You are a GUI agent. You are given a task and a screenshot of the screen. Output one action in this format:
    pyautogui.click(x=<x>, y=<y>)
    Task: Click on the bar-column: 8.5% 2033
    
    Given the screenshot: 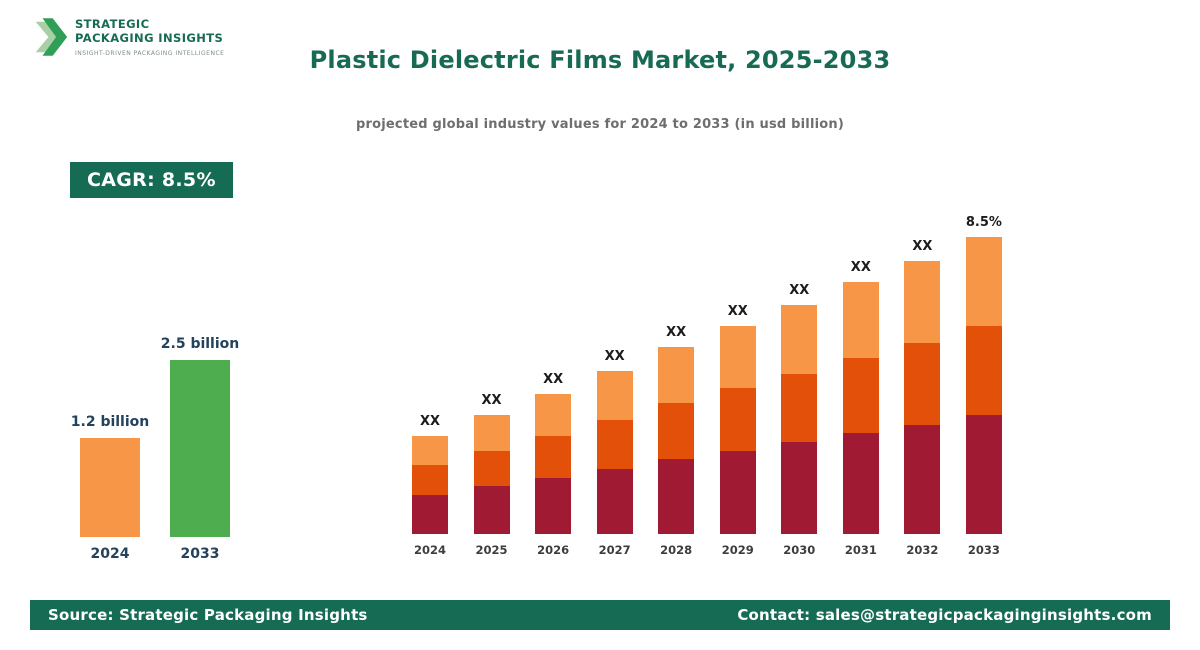 What is the action you would take?
    pyautogui.click(x=984, y=381)
    